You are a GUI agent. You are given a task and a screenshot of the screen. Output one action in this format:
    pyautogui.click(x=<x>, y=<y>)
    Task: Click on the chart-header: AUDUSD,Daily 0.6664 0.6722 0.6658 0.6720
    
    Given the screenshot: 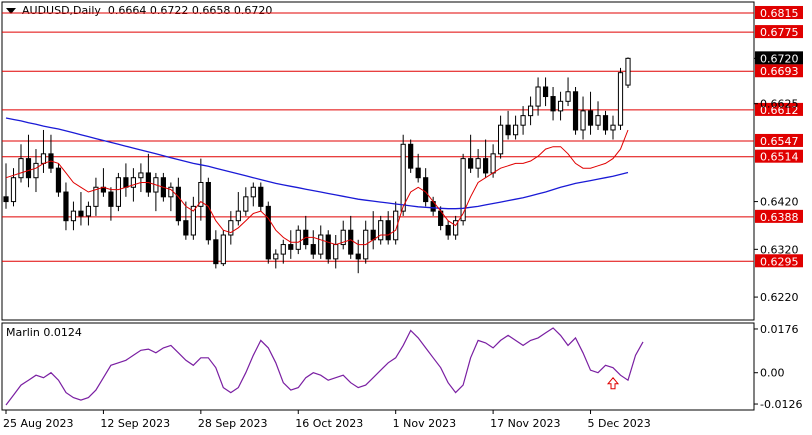 What is the action you would take?
    pyautogui.click(x=139, y=10)
    